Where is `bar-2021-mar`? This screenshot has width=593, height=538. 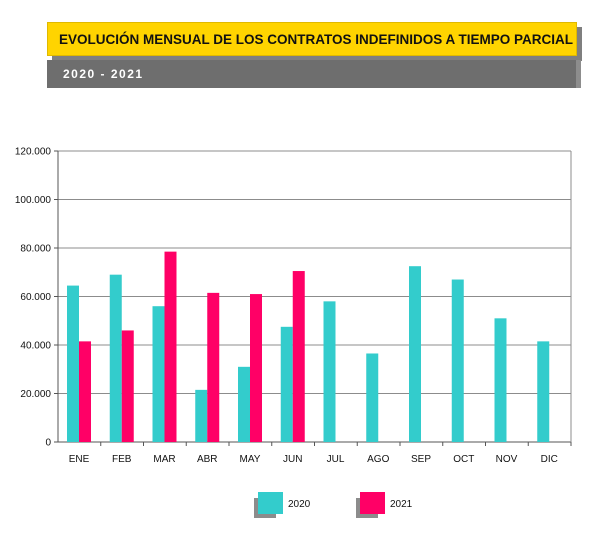
bar-2021-mar is located at coordinates (170, 346).